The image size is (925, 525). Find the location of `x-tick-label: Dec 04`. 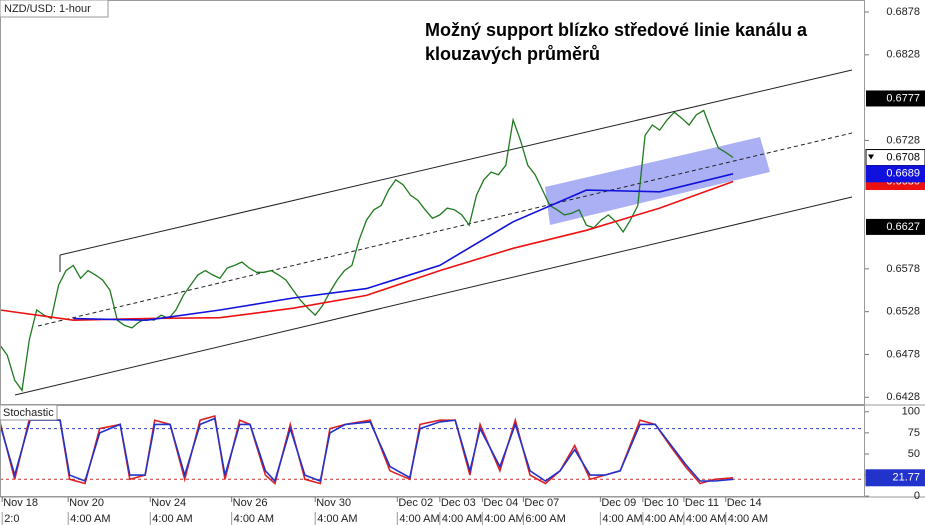

x-tick-label: Dec 04 is located at coordinates (500, 503).